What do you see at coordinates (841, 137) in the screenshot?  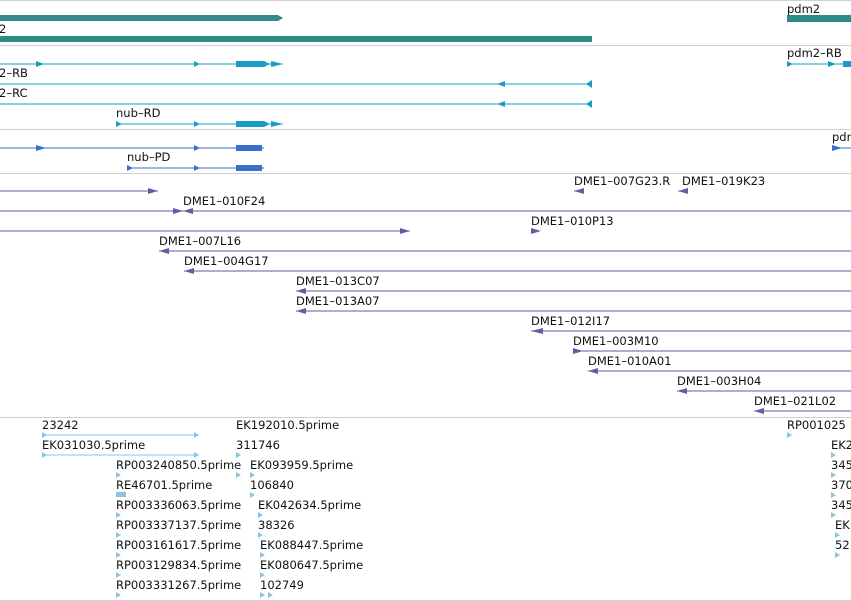 I see `protein-label-pdm-cut: pdr` at bounding box center [841, 137].